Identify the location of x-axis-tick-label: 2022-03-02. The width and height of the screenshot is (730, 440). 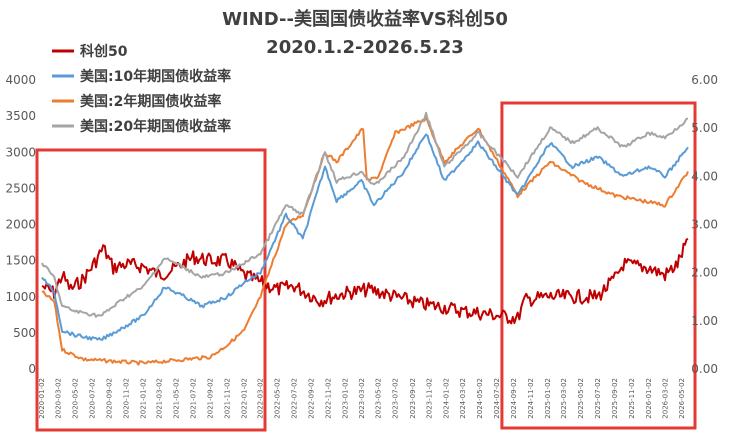
(261, 398).